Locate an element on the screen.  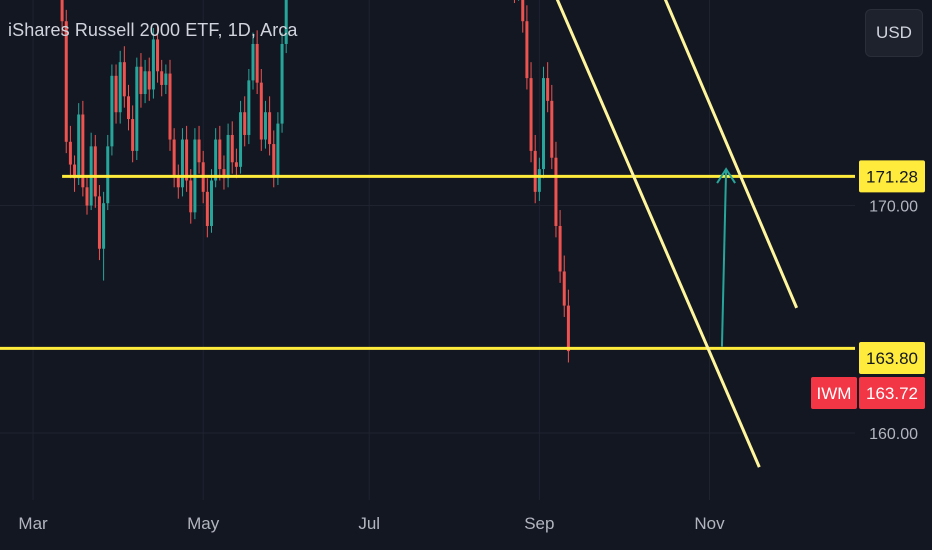
projection-arrow-shaft is located at coordinates (724, 258).